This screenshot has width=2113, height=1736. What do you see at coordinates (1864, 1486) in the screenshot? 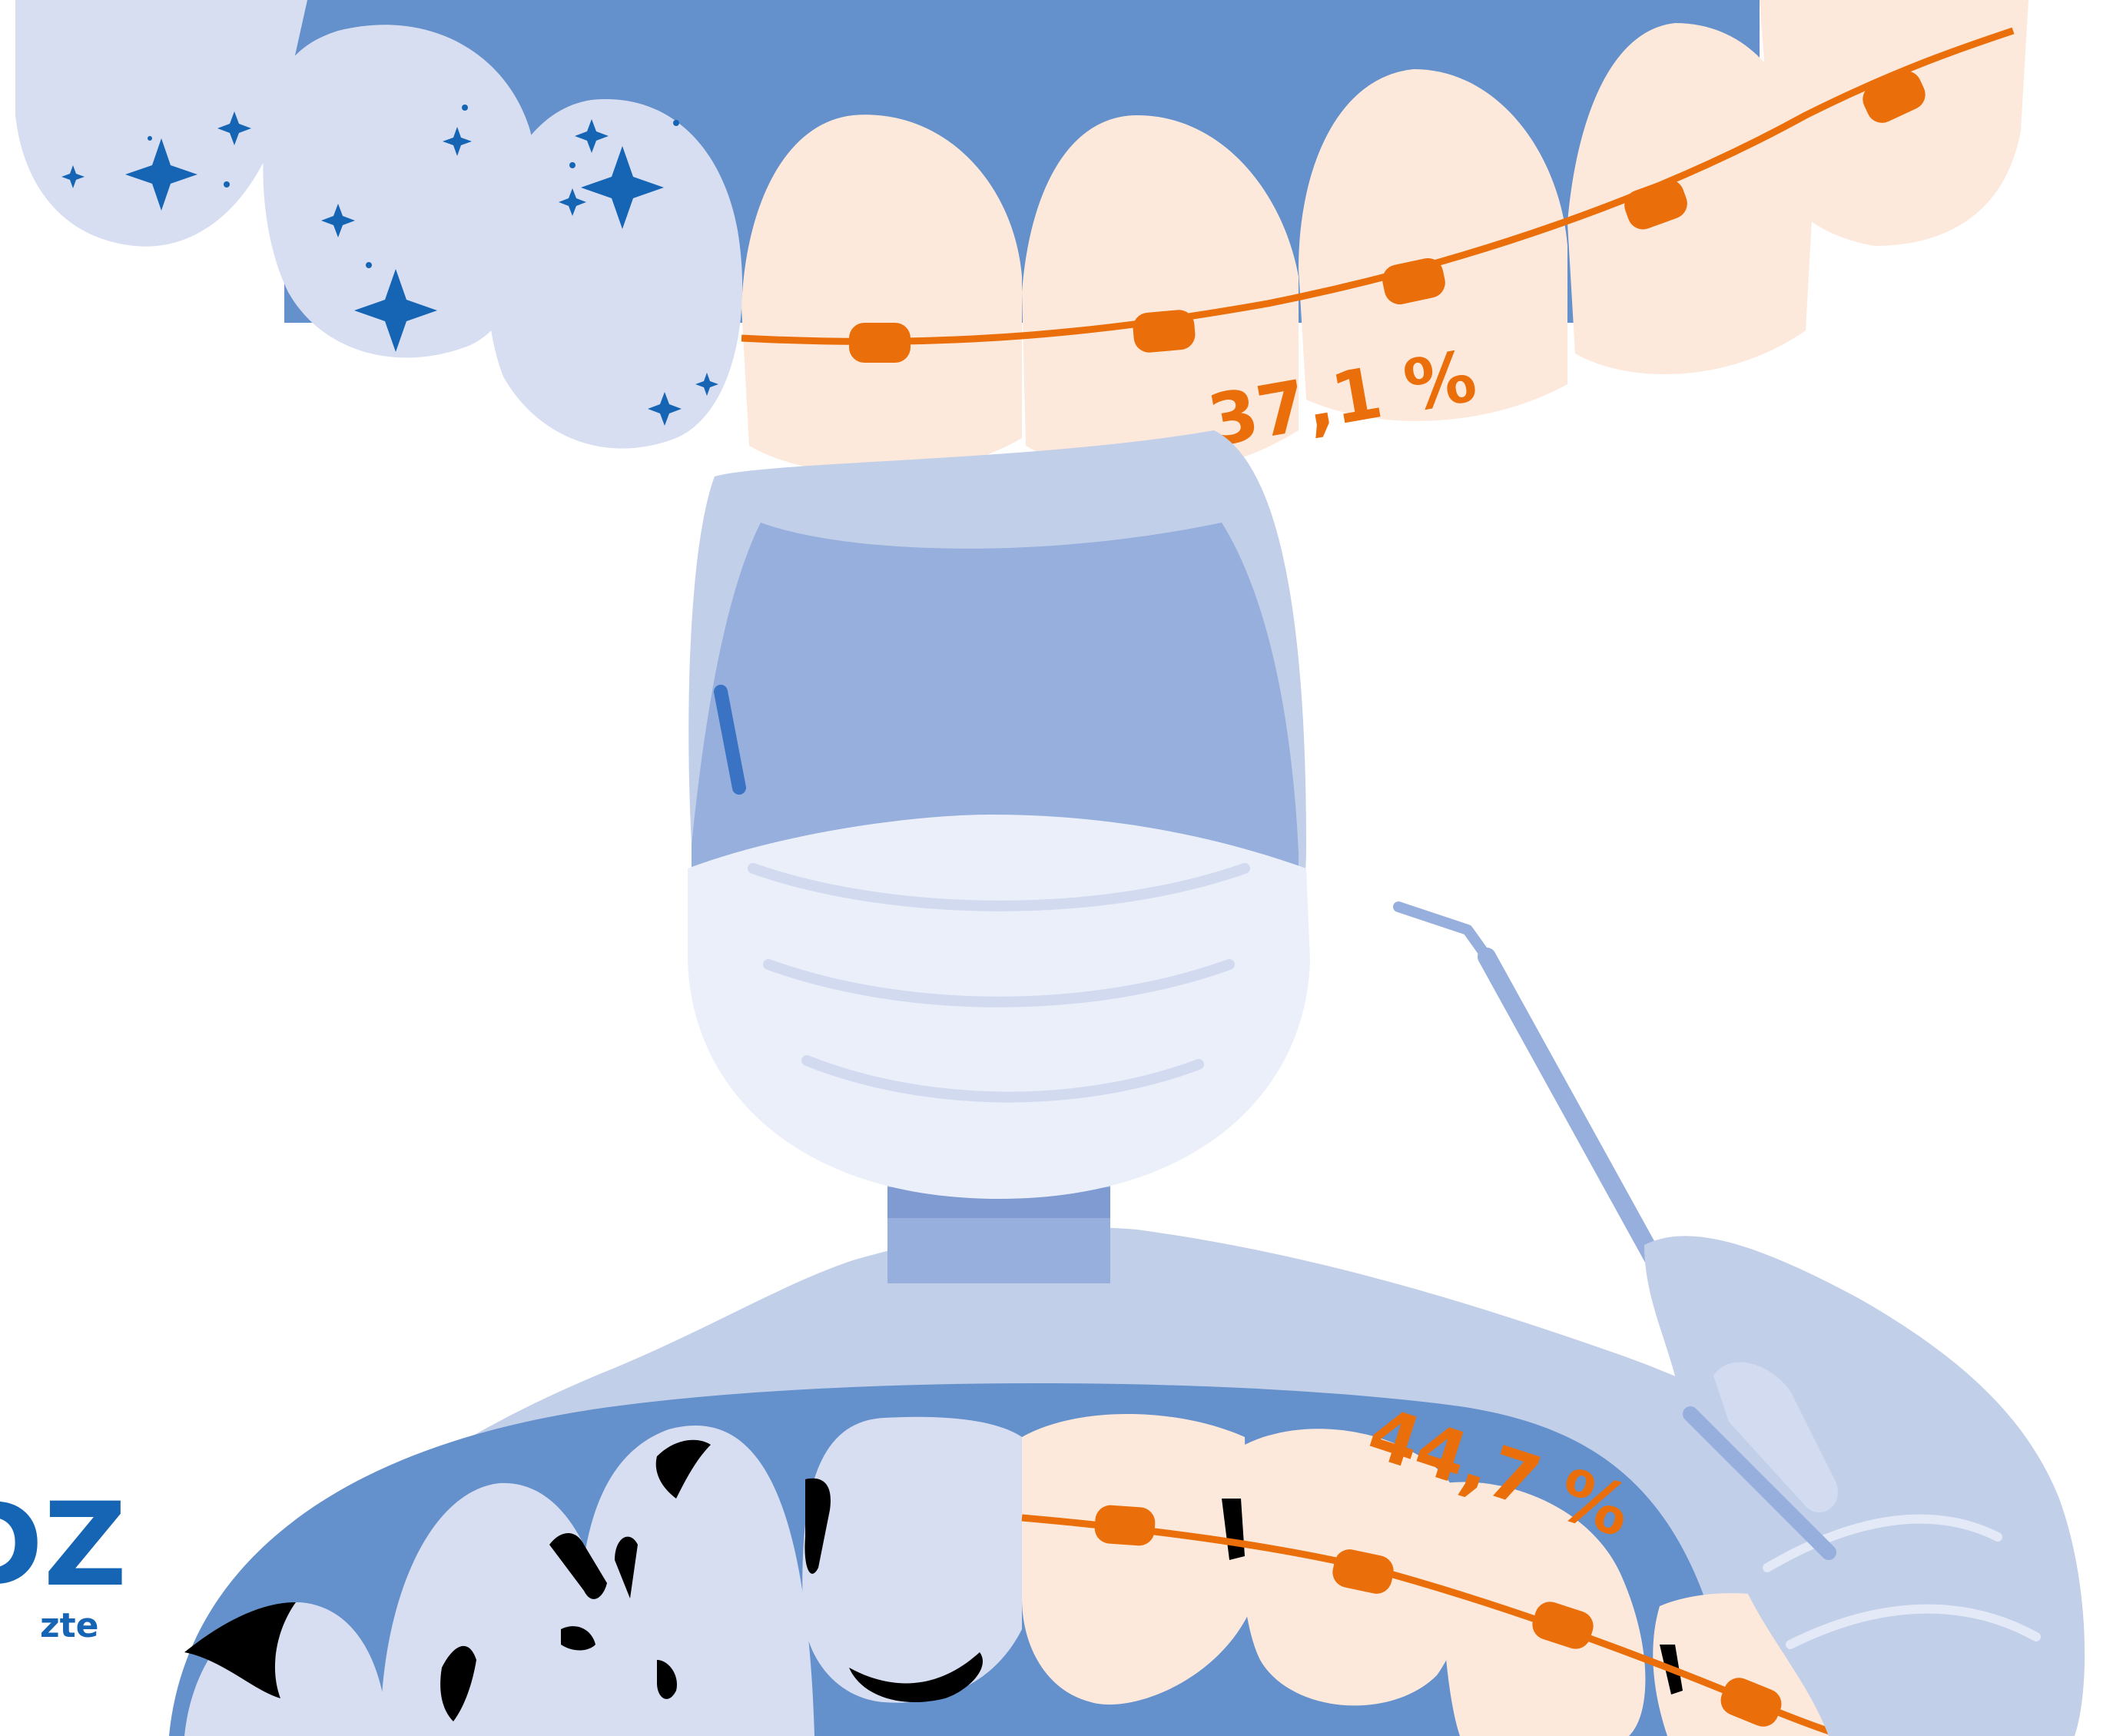
I see `gloved-hand` at bounding box center [1864, 1486].